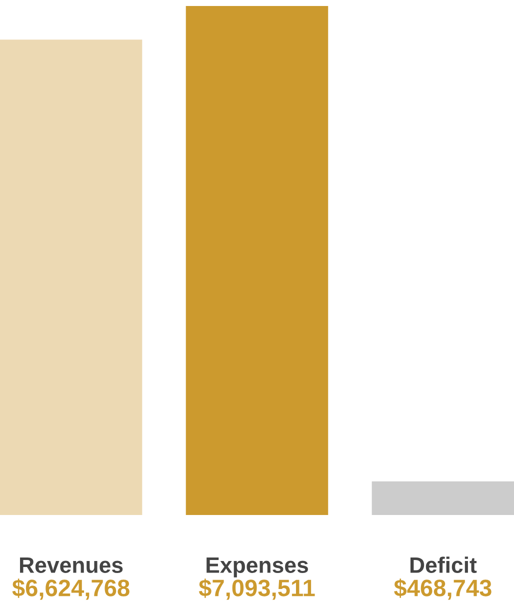 The width and height of the screenshot is (514, 607). What do you see at coordinates (256, 589) in the screenshot?
I see `data-label: $7,093,511` at bounding box center [256, 589].